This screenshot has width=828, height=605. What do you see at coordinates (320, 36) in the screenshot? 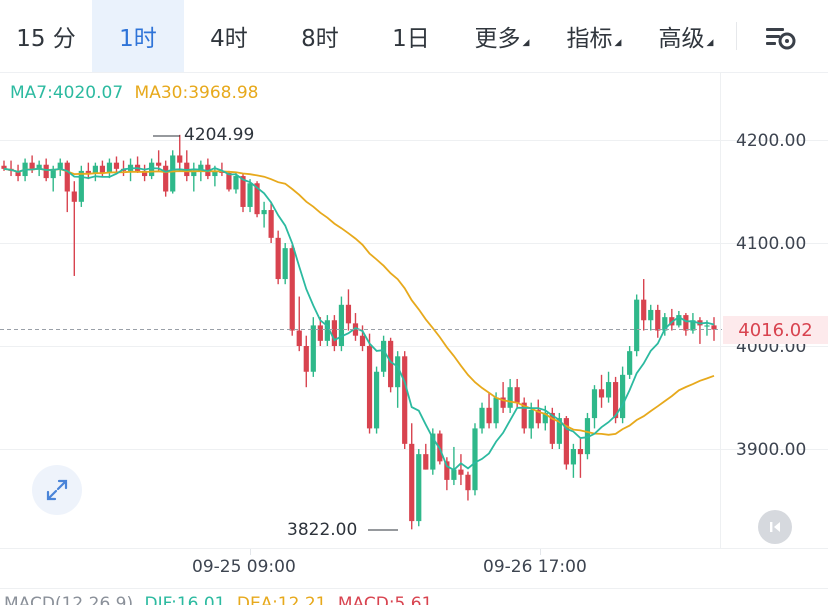
I see `tab-3: 8时` at bounding box center [320, 36].